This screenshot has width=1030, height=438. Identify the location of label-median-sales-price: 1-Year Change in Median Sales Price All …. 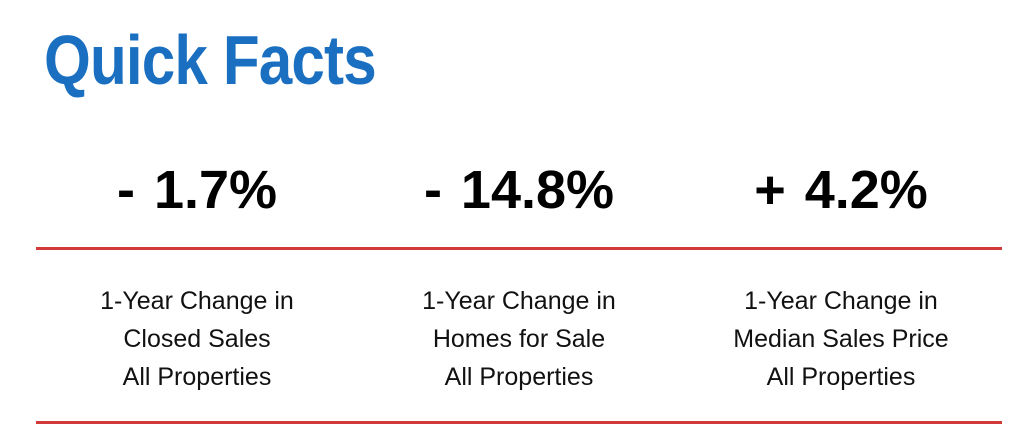
(841, 339).